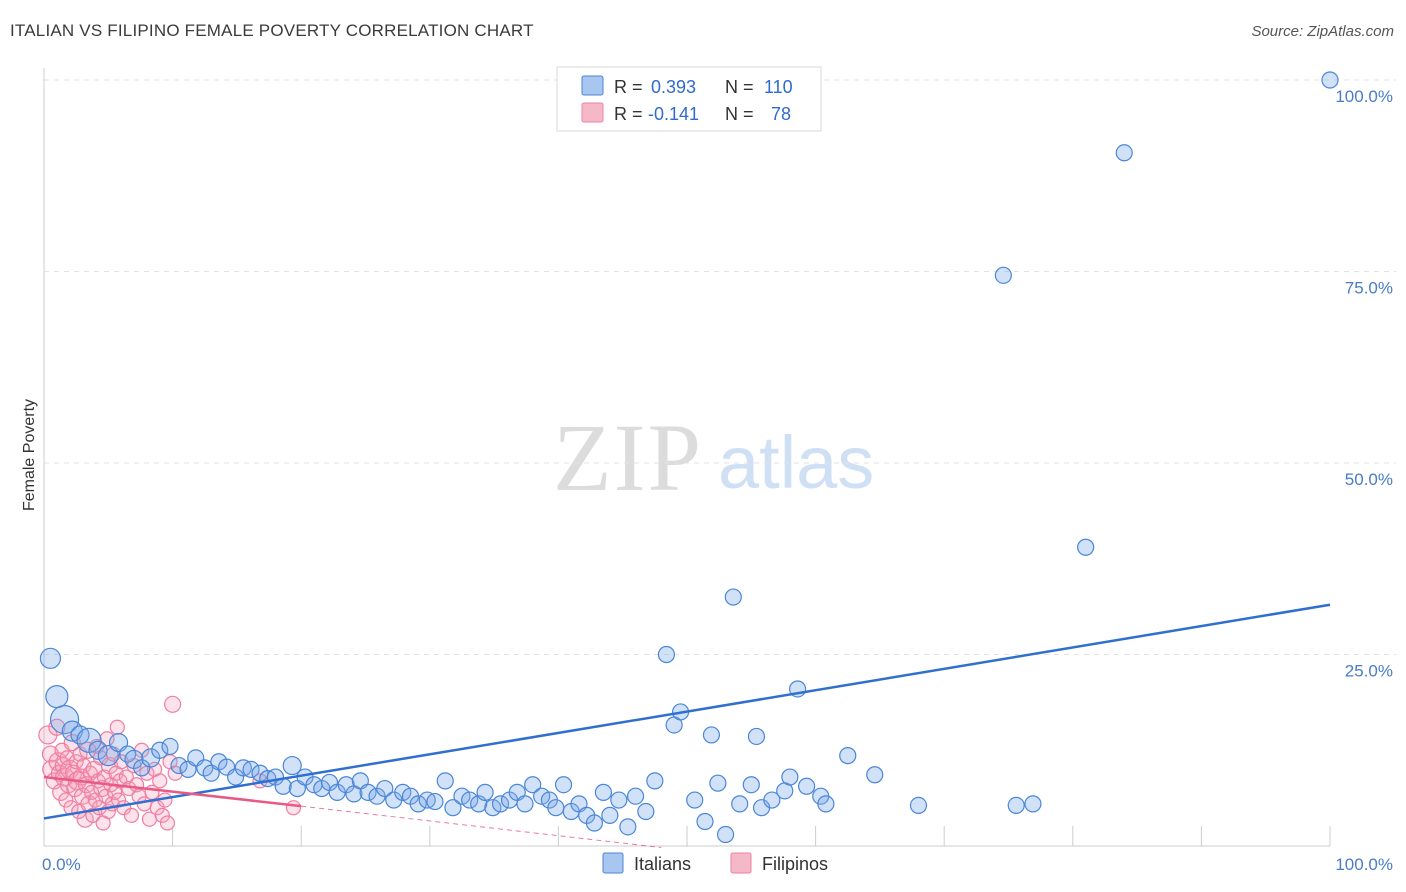 The width and height of the screenshot is (1406, 892). Describe the element at coordinates (1322, 31) in the screenshot. I see `source-credit: Source: ZipAtlas.com` at that location.